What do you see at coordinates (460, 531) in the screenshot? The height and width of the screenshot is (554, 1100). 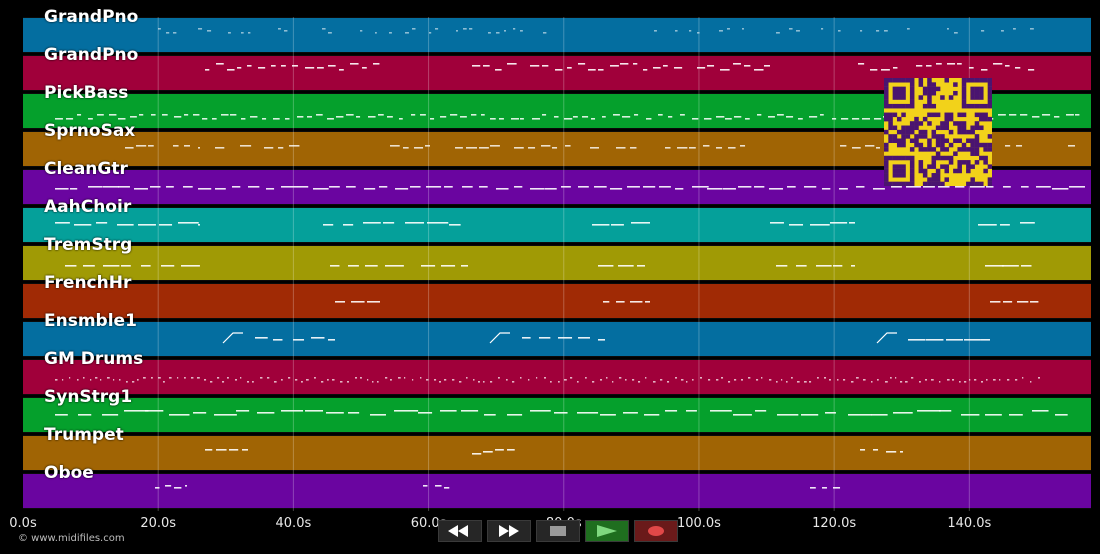 I see `rewind-button` at bounding box center [460, 531].